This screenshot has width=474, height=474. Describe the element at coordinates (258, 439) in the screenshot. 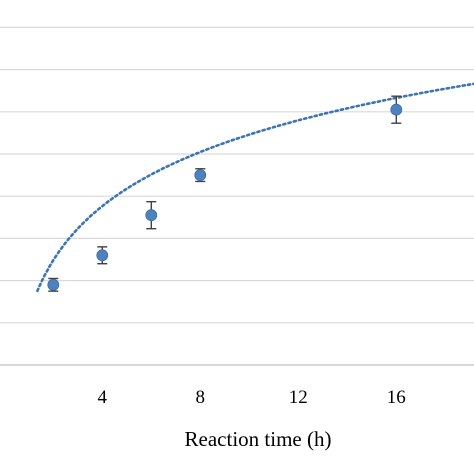

I see `x-axis-title: Reaction time (h)` at that location.